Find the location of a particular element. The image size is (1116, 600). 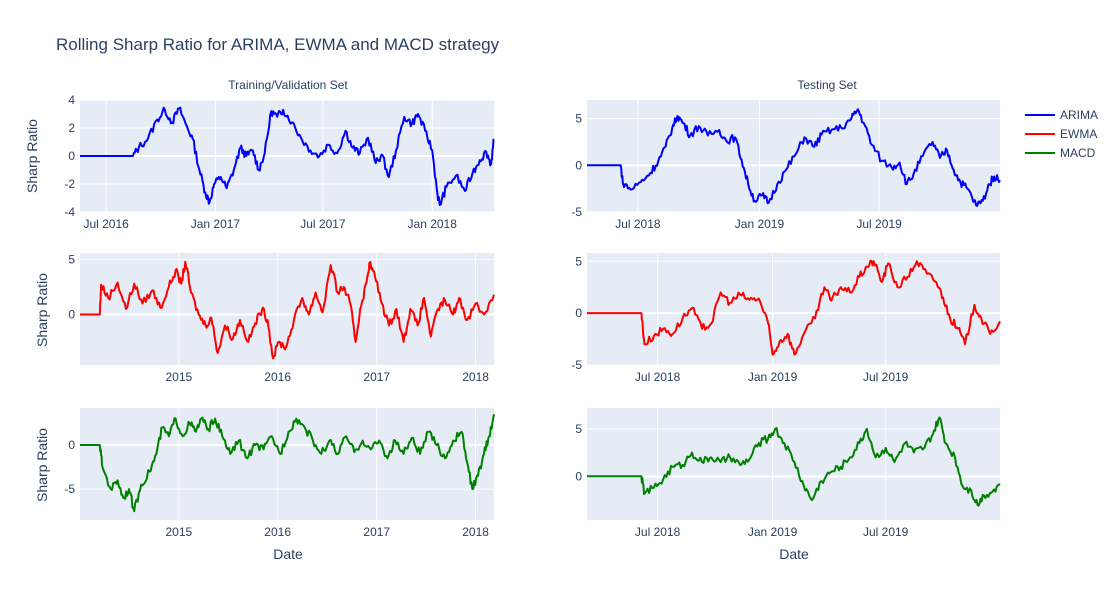

legend-item-arima: ARIMA is located at coordinates (1061, 115).